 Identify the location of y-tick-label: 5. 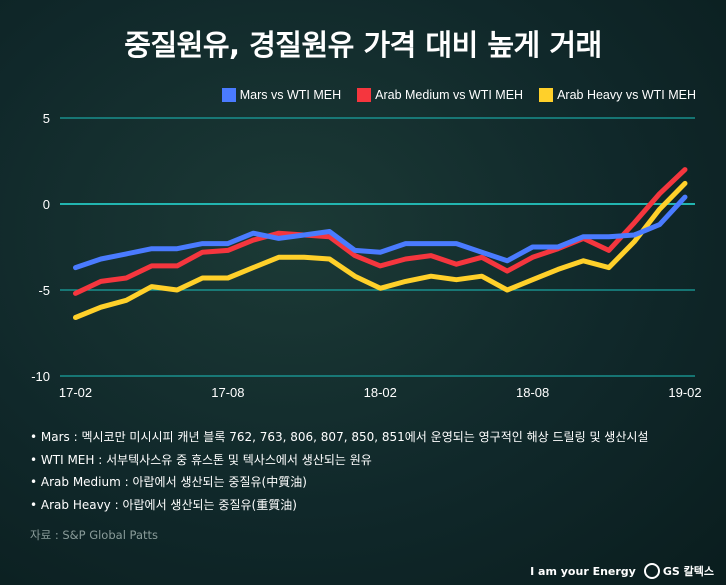
(46, 118).